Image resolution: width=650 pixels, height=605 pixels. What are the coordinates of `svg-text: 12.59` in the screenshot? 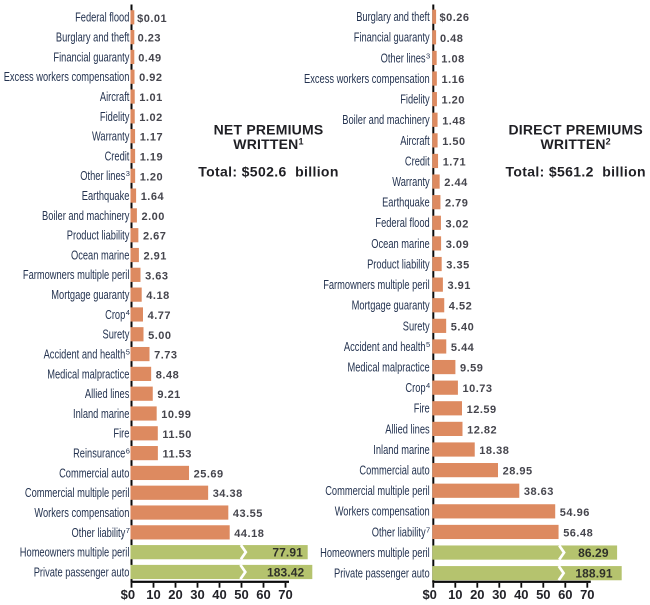 It's located at (482, 410).